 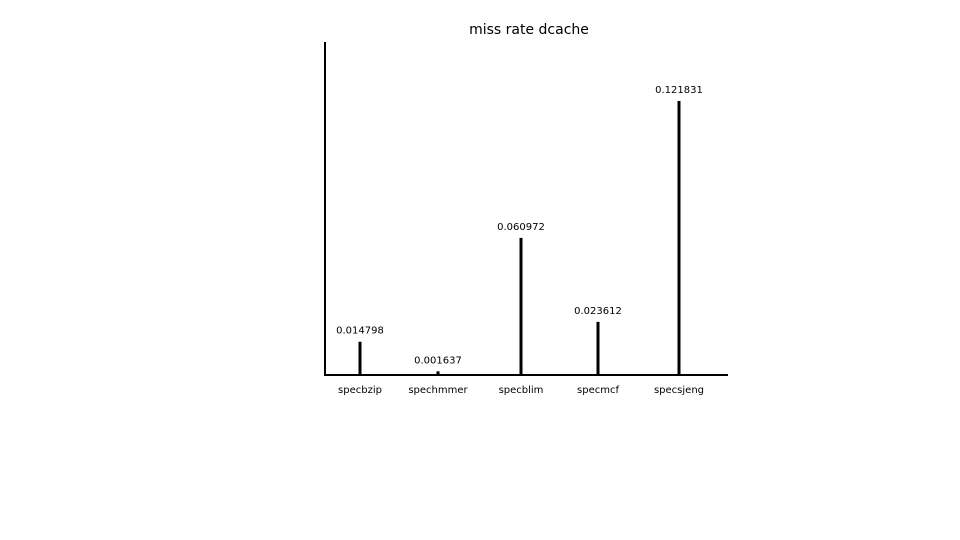 What do you see at coordinates (679, 90) in the screenshot?
I see `data-label-specsjeng: 0.121831` at bounding box center [679, 90].